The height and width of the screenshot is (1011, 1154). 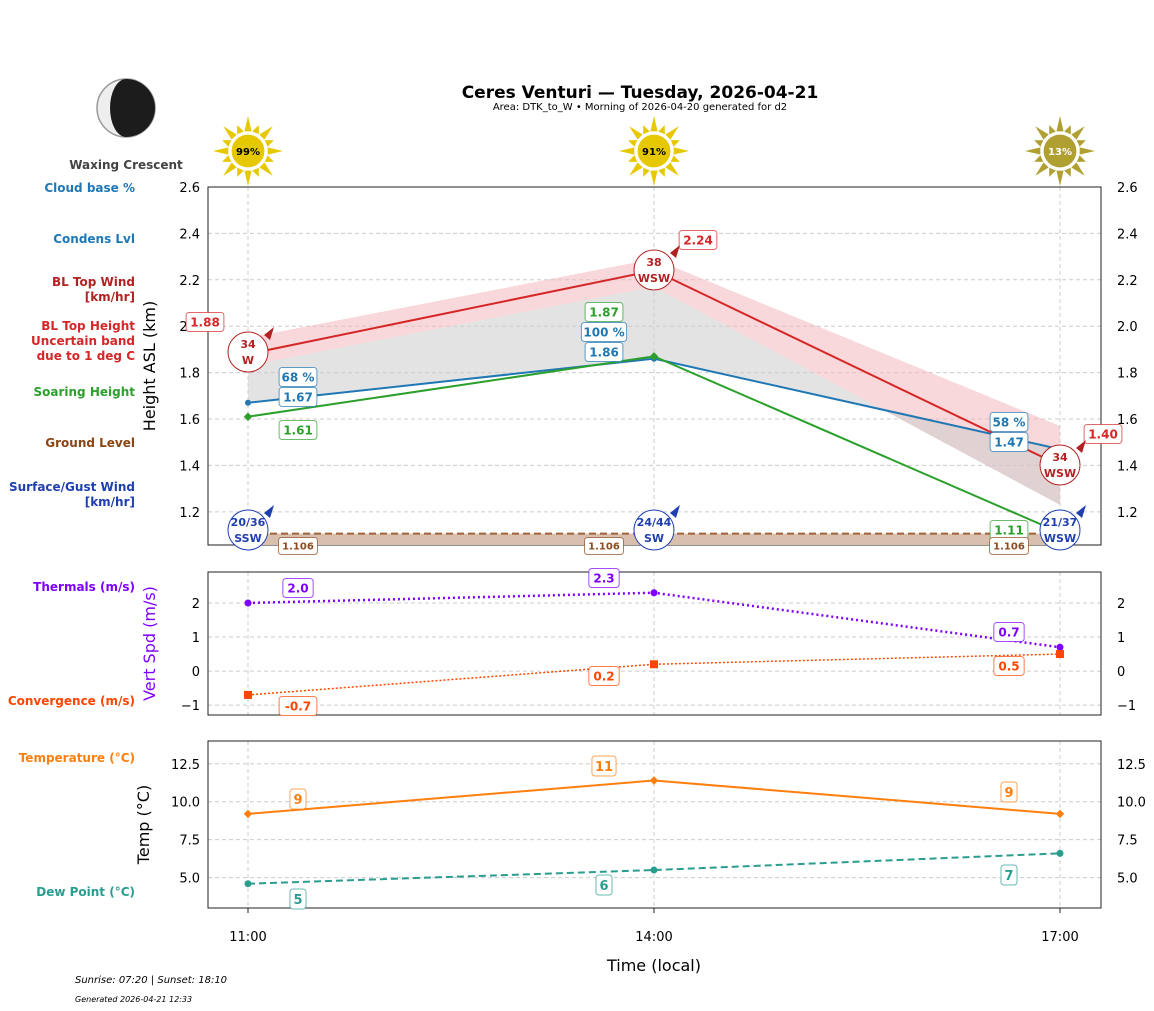 What do you see at coordinates (1060, 473) in the screenshot?
I see `bl-wind-direction: WSW` at bounding box center [1060, 473].